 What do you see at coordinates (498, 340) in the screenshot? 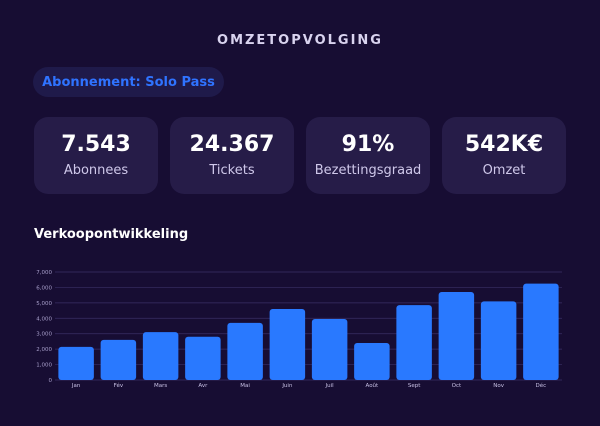
I see `bar-nov` at bounding box center [498, 340].